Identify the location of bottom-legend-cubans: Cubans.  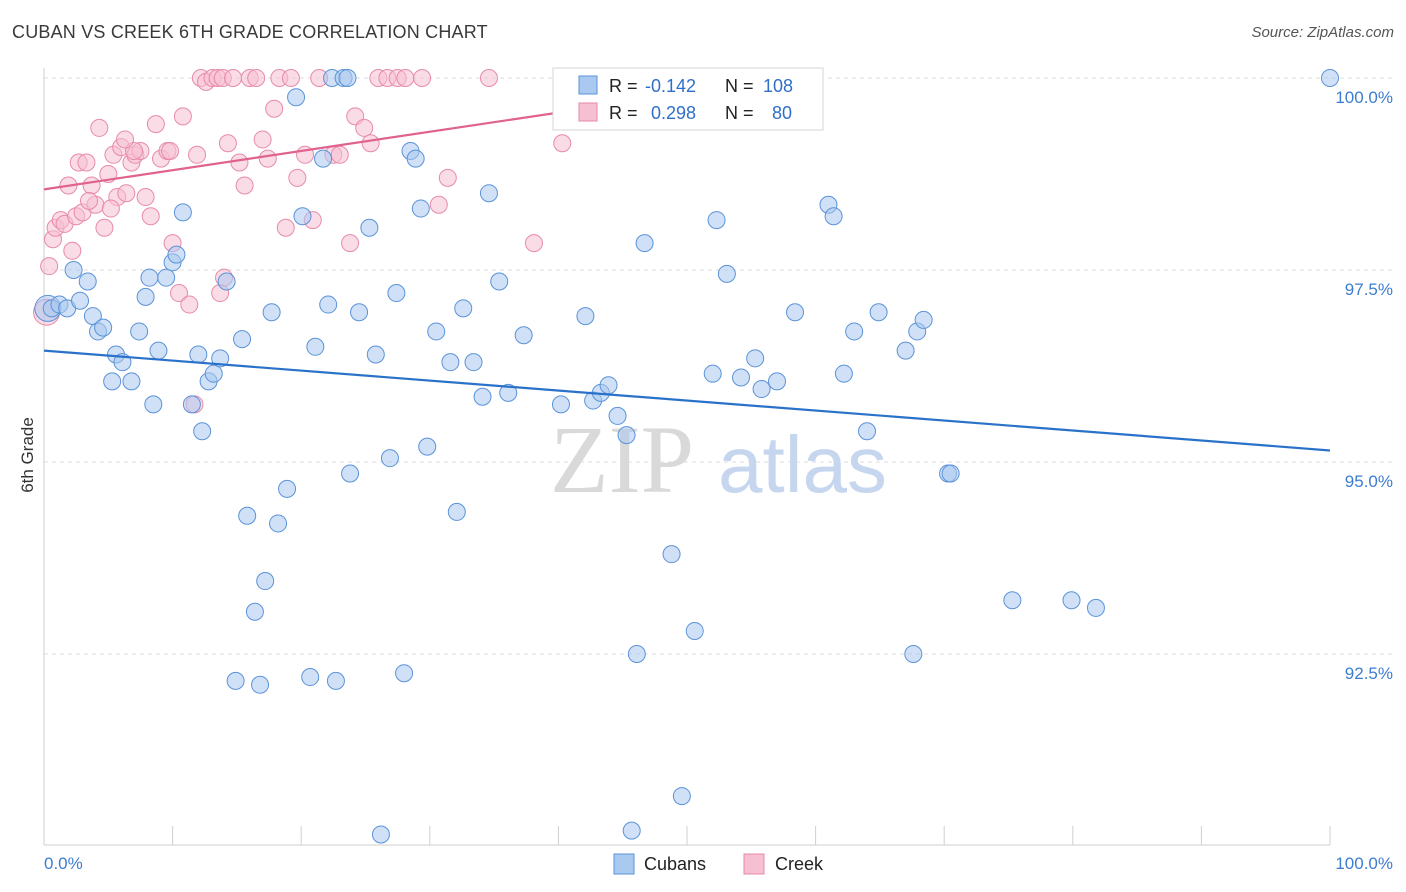
(675, 864).